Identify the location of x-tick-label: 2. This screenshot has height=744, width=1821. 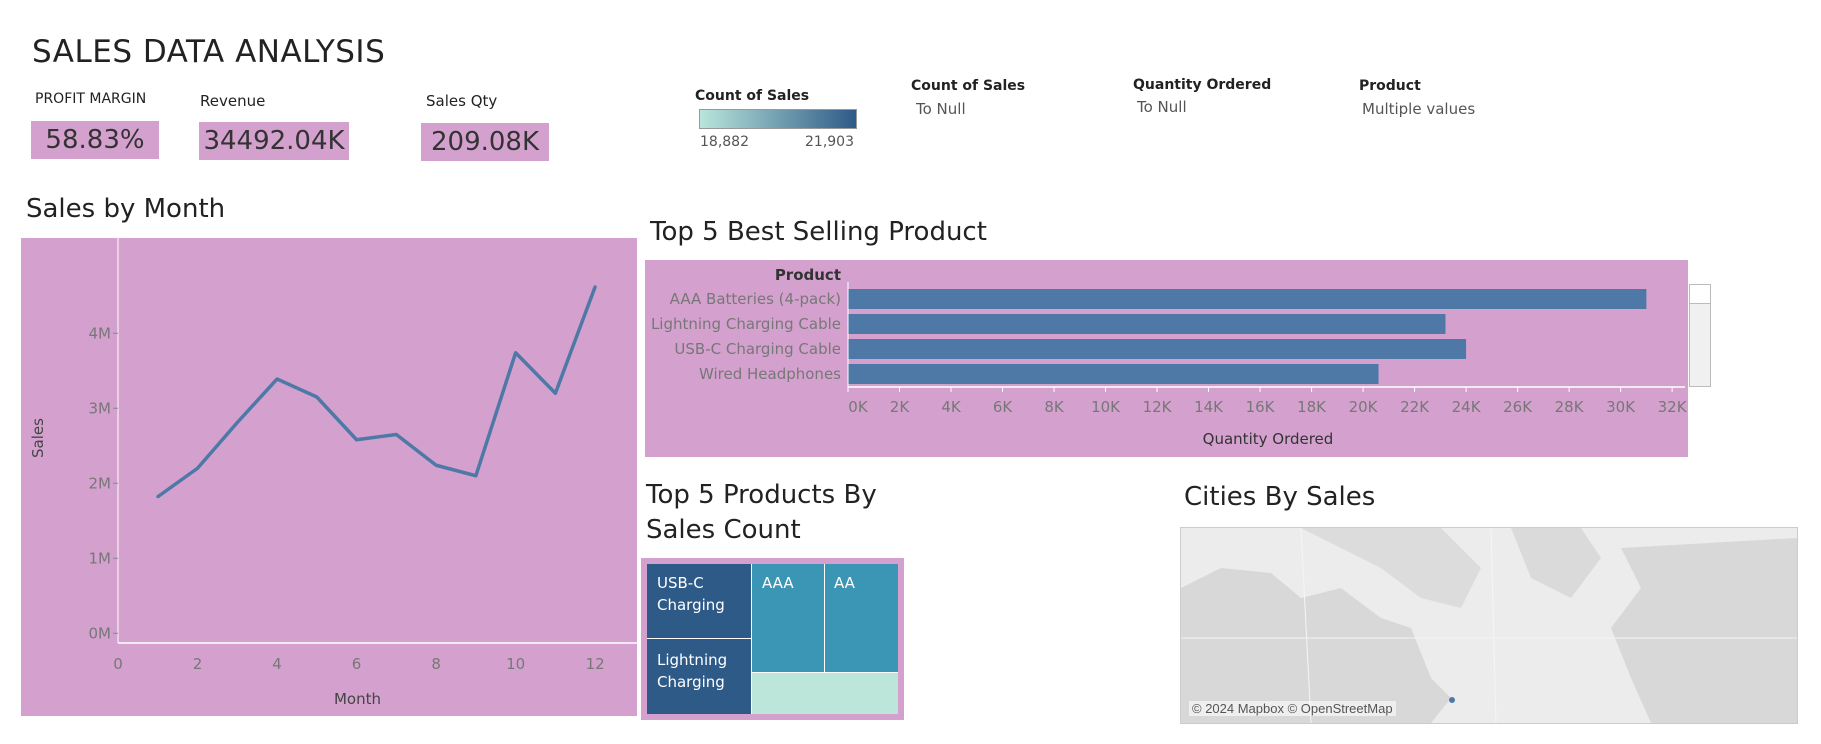
(198, 664).